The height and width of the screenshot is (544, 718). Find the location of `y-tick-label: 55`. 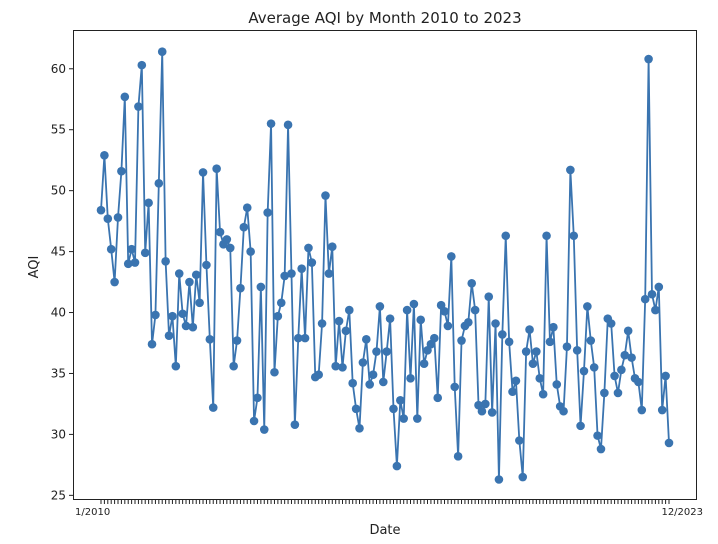

y-tick-label: 55 is located at coordinates (58, 130).